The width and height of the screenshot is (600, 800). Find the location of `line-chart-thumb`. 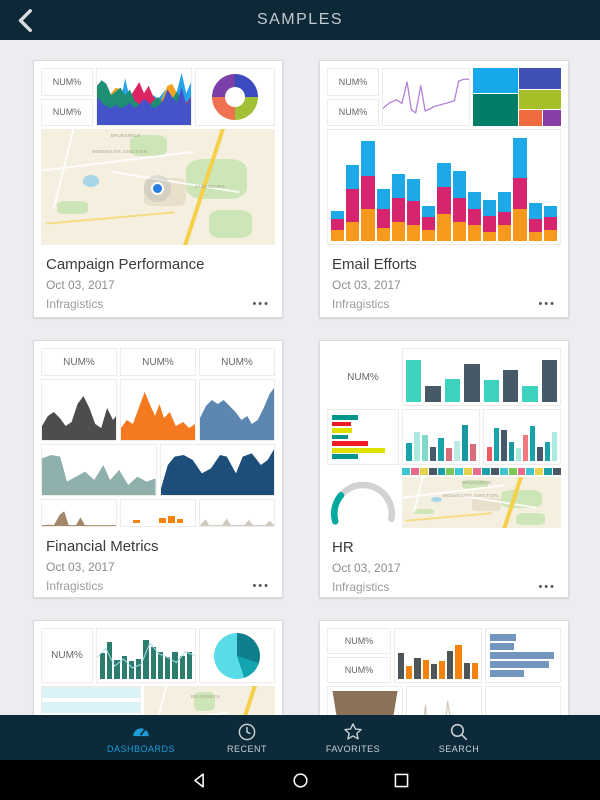

line-chart-thumb is located at coordinates (444, 700).